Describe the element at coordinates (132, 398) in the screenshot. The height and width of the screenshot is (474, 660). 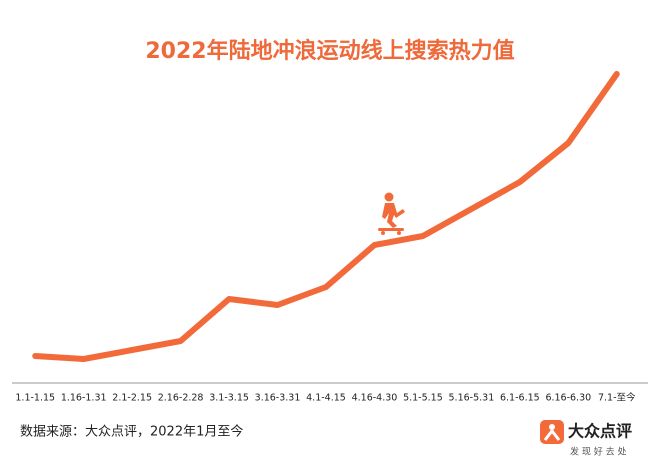
I see `x-tick-label: 2.1-2.15` at that location.